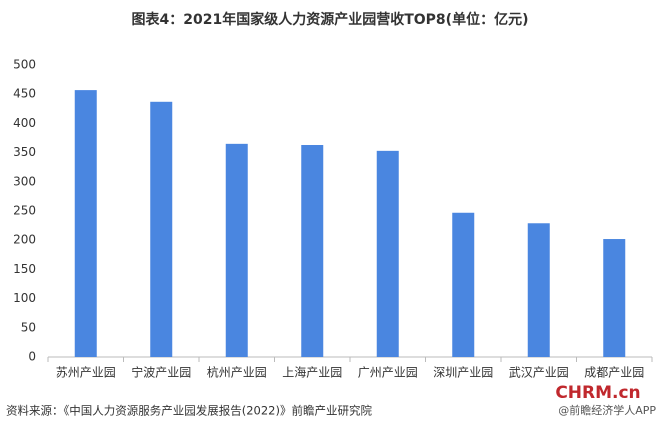 Image resolution: width=660 pixels, height=433 pixels. I want to click on y-tick-label: 300, so click(24, 181).